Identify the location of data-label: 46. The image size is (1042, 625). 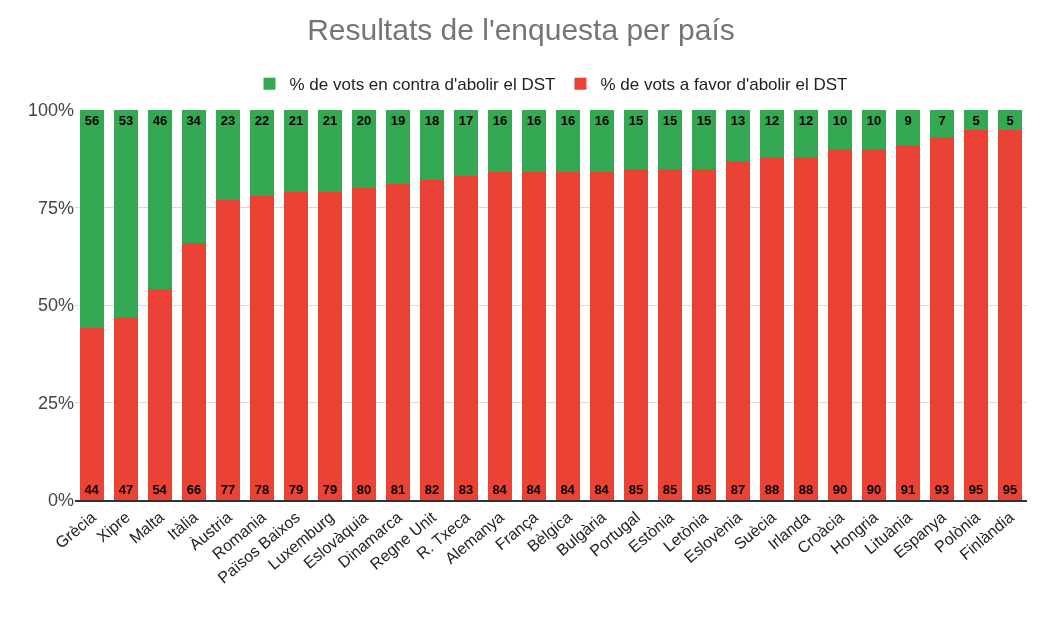
(160, 120).